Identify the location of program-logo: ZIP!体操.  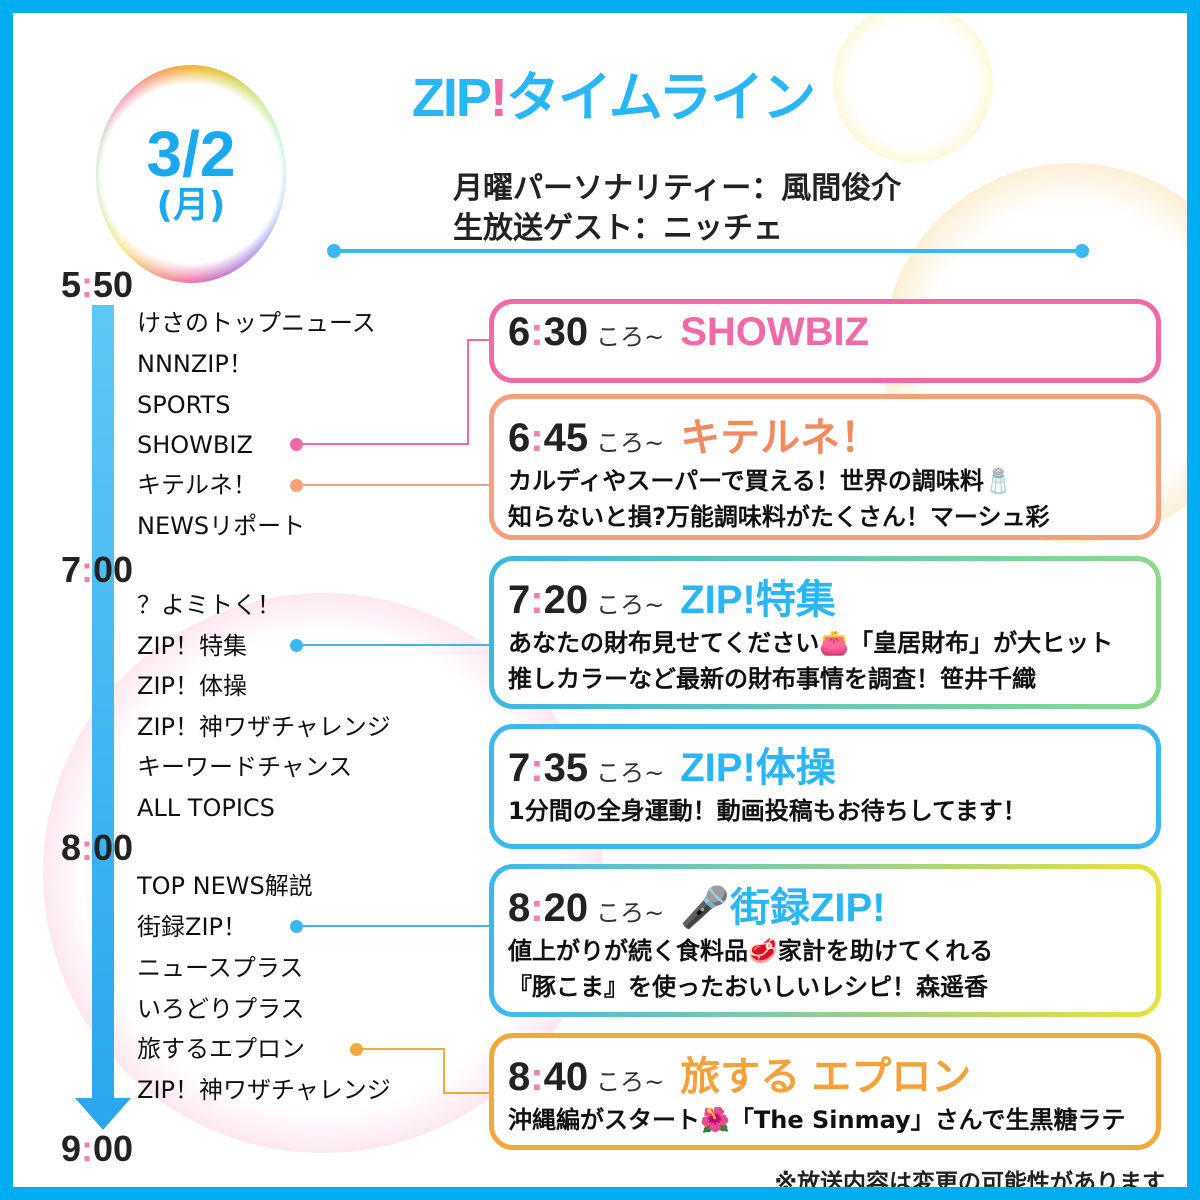
(758, 768).